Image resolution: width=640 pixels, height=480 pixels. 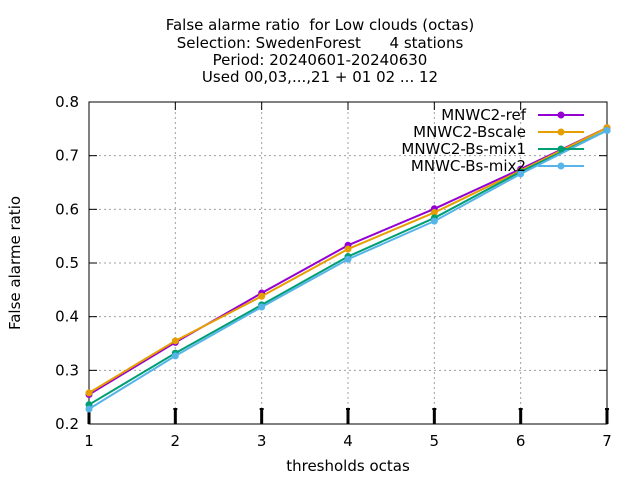 What do you see at coordinates (15, 263) in the screenshot?
I see `y-axis-label: False alarme ratio` at bounding box center [15, 263].